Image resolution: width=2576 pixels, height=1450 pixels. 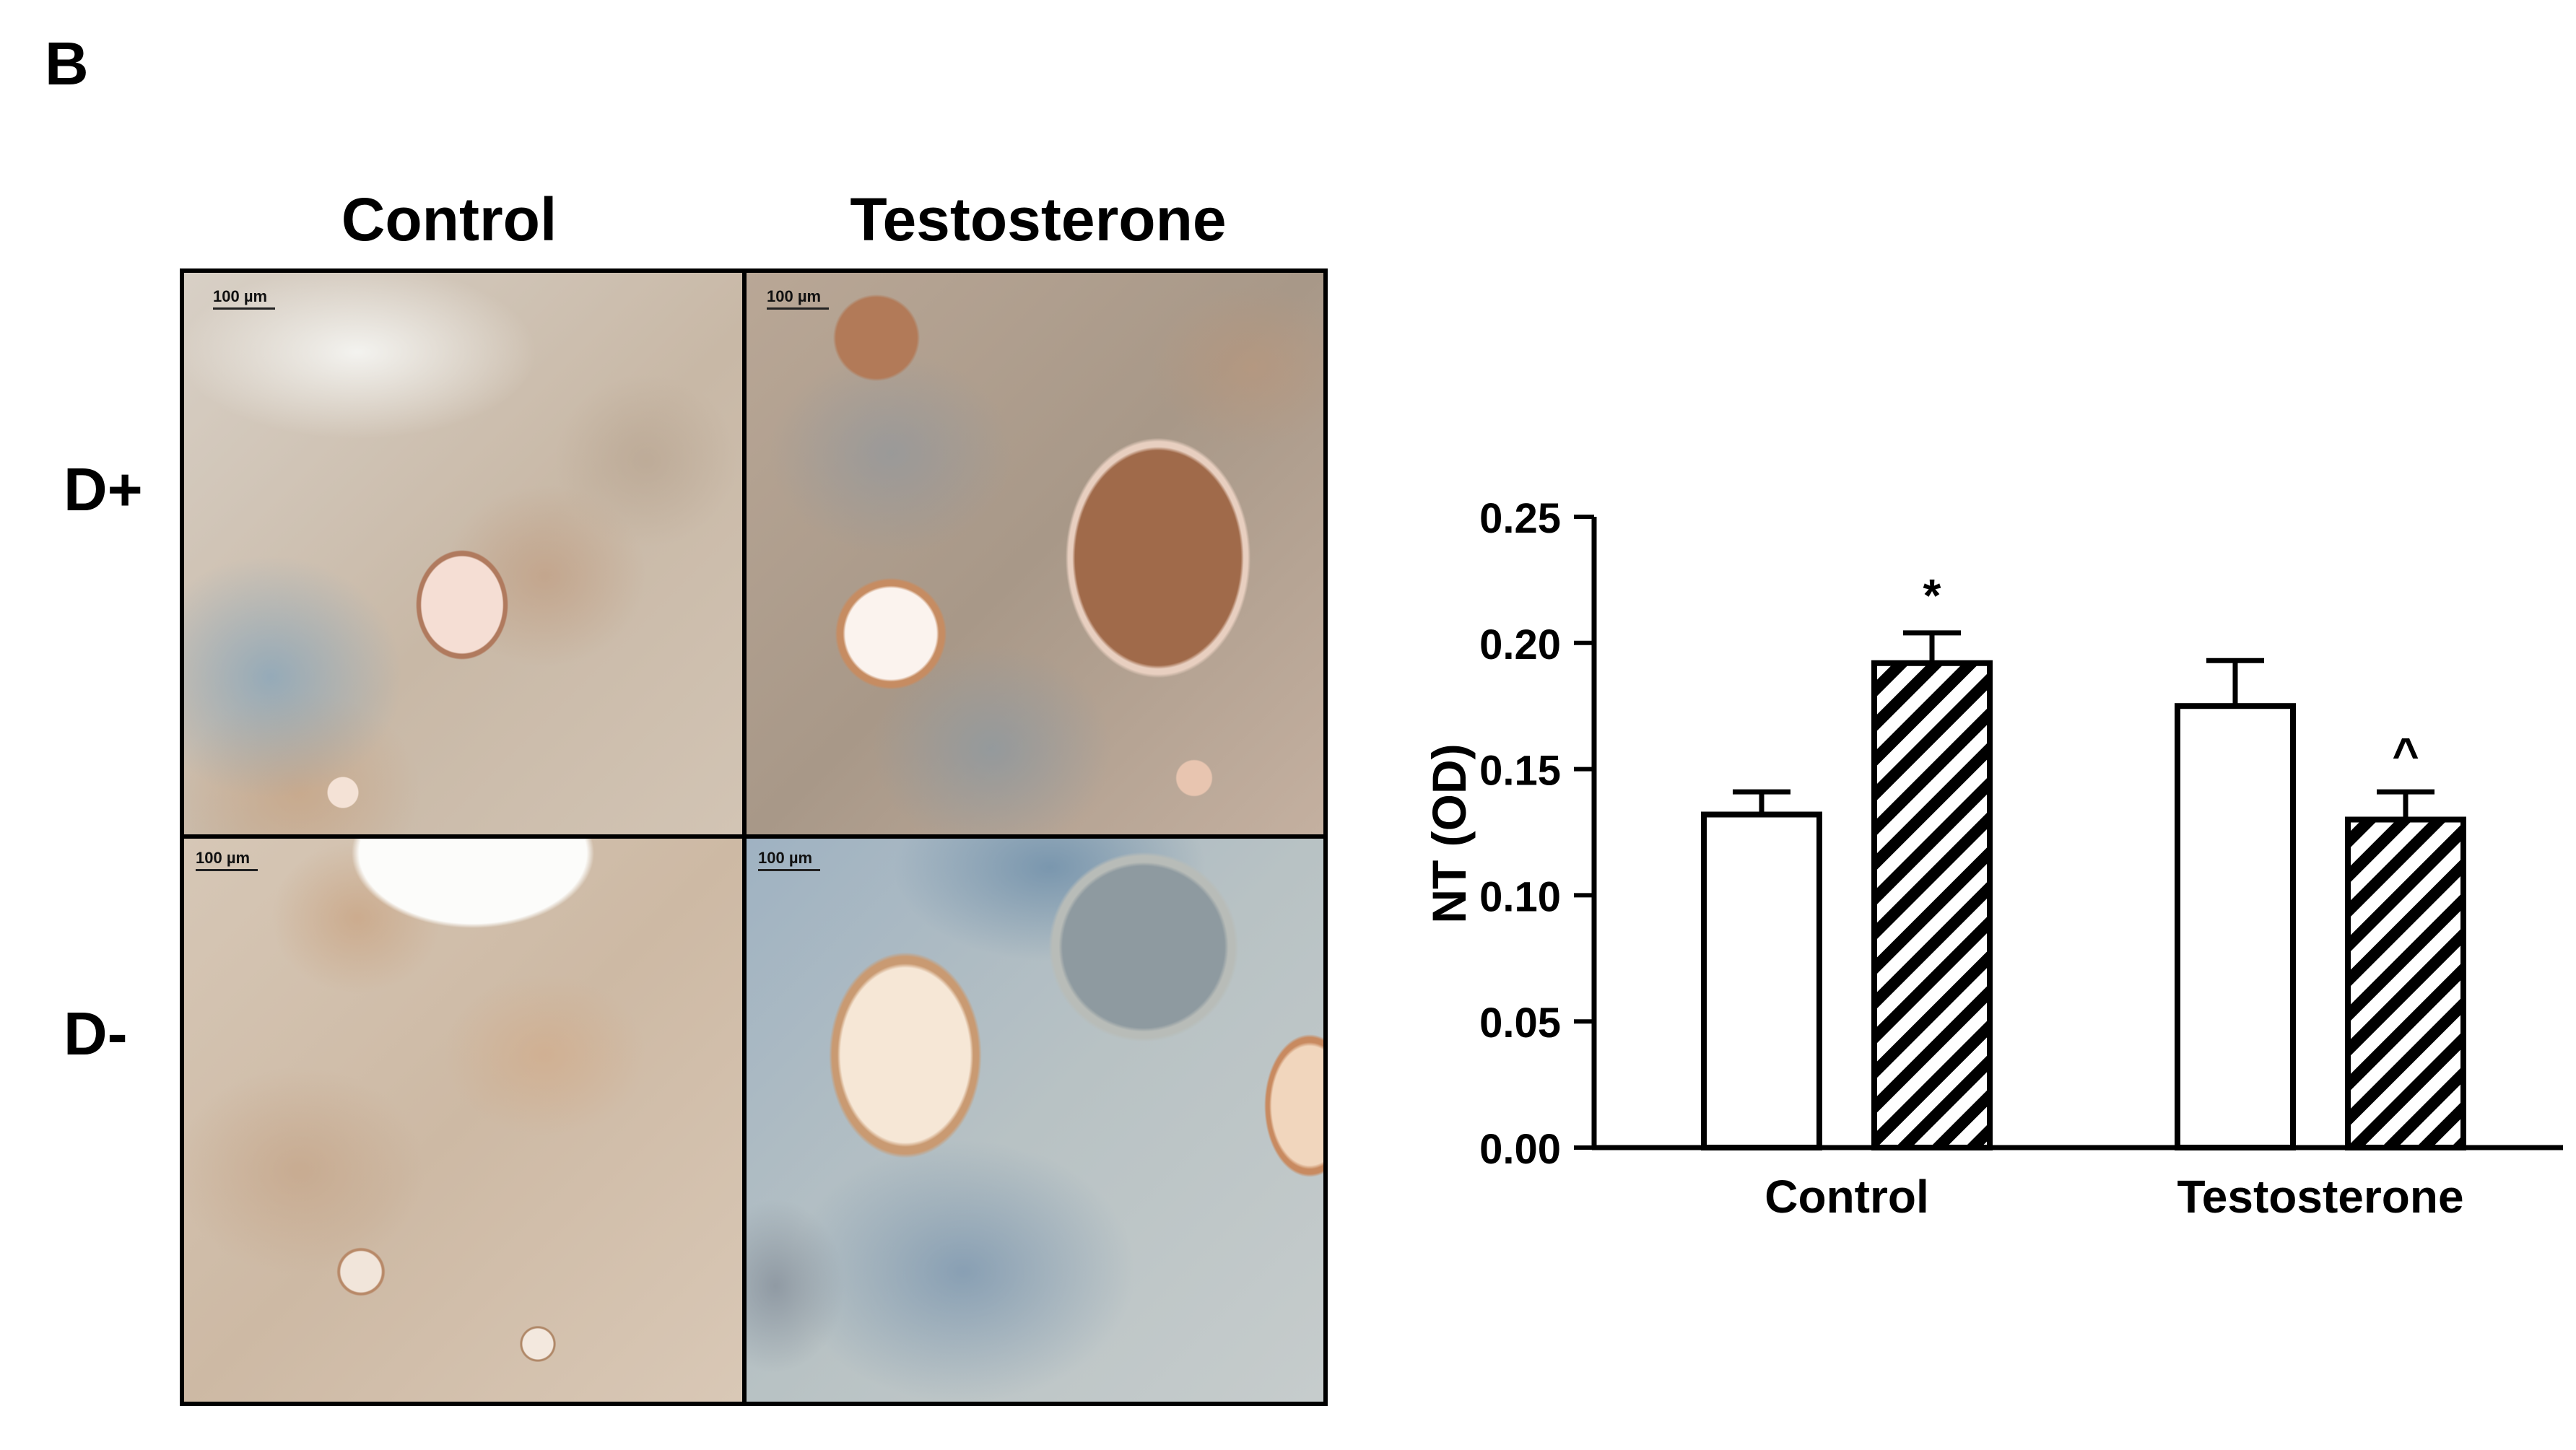 I want to click on y-tick-label: 0.10, so click(x=1520, y=897).